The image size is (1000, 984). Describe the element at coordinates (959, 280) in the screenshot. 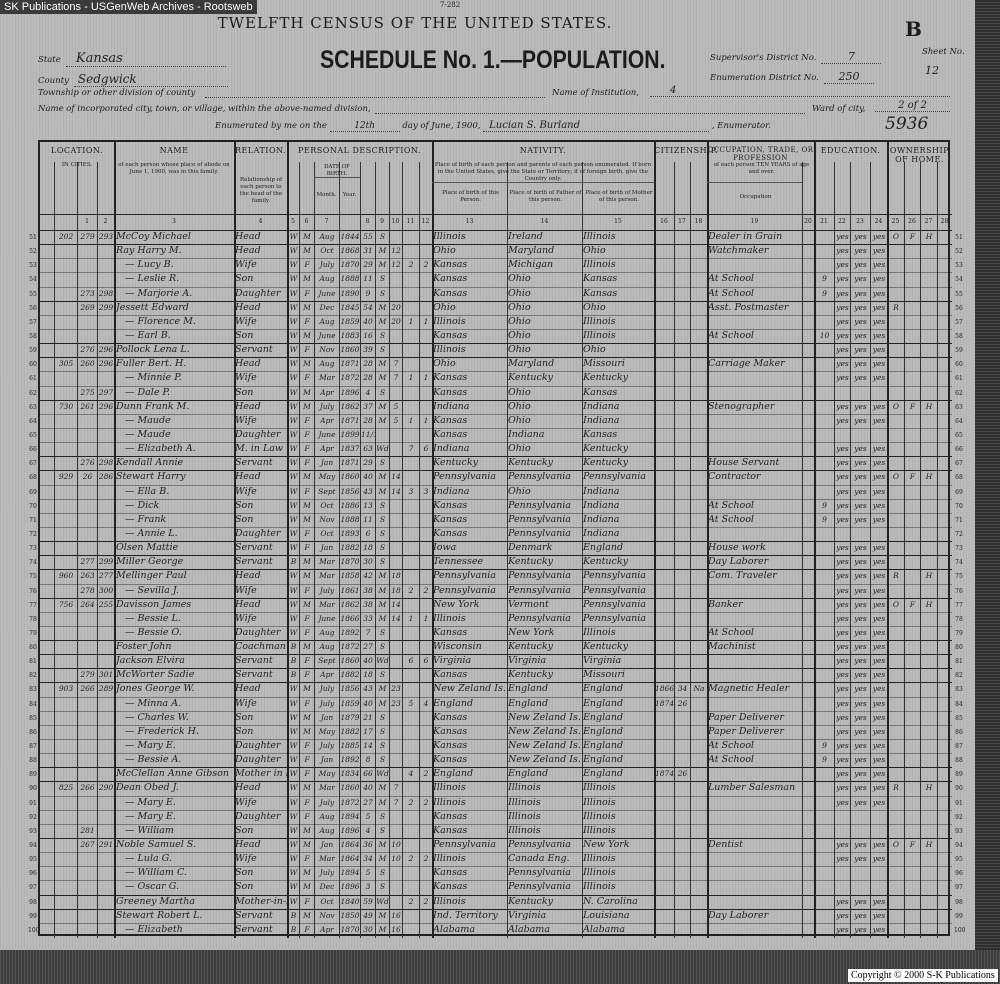

I see `line-number: 54` at that location.